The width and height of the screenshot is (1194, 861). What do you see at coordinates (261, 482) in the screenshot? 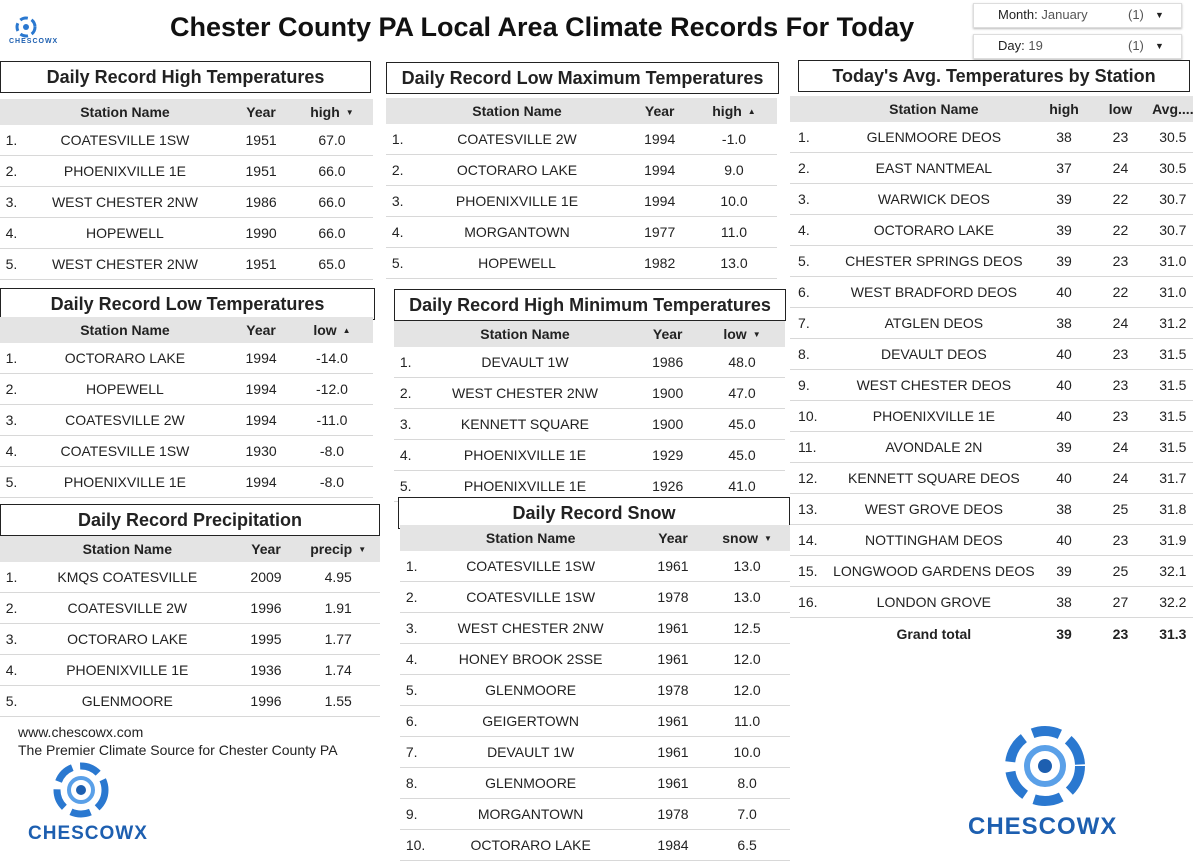
I see `table-cell: 1994` at bounding box center [261, 482].